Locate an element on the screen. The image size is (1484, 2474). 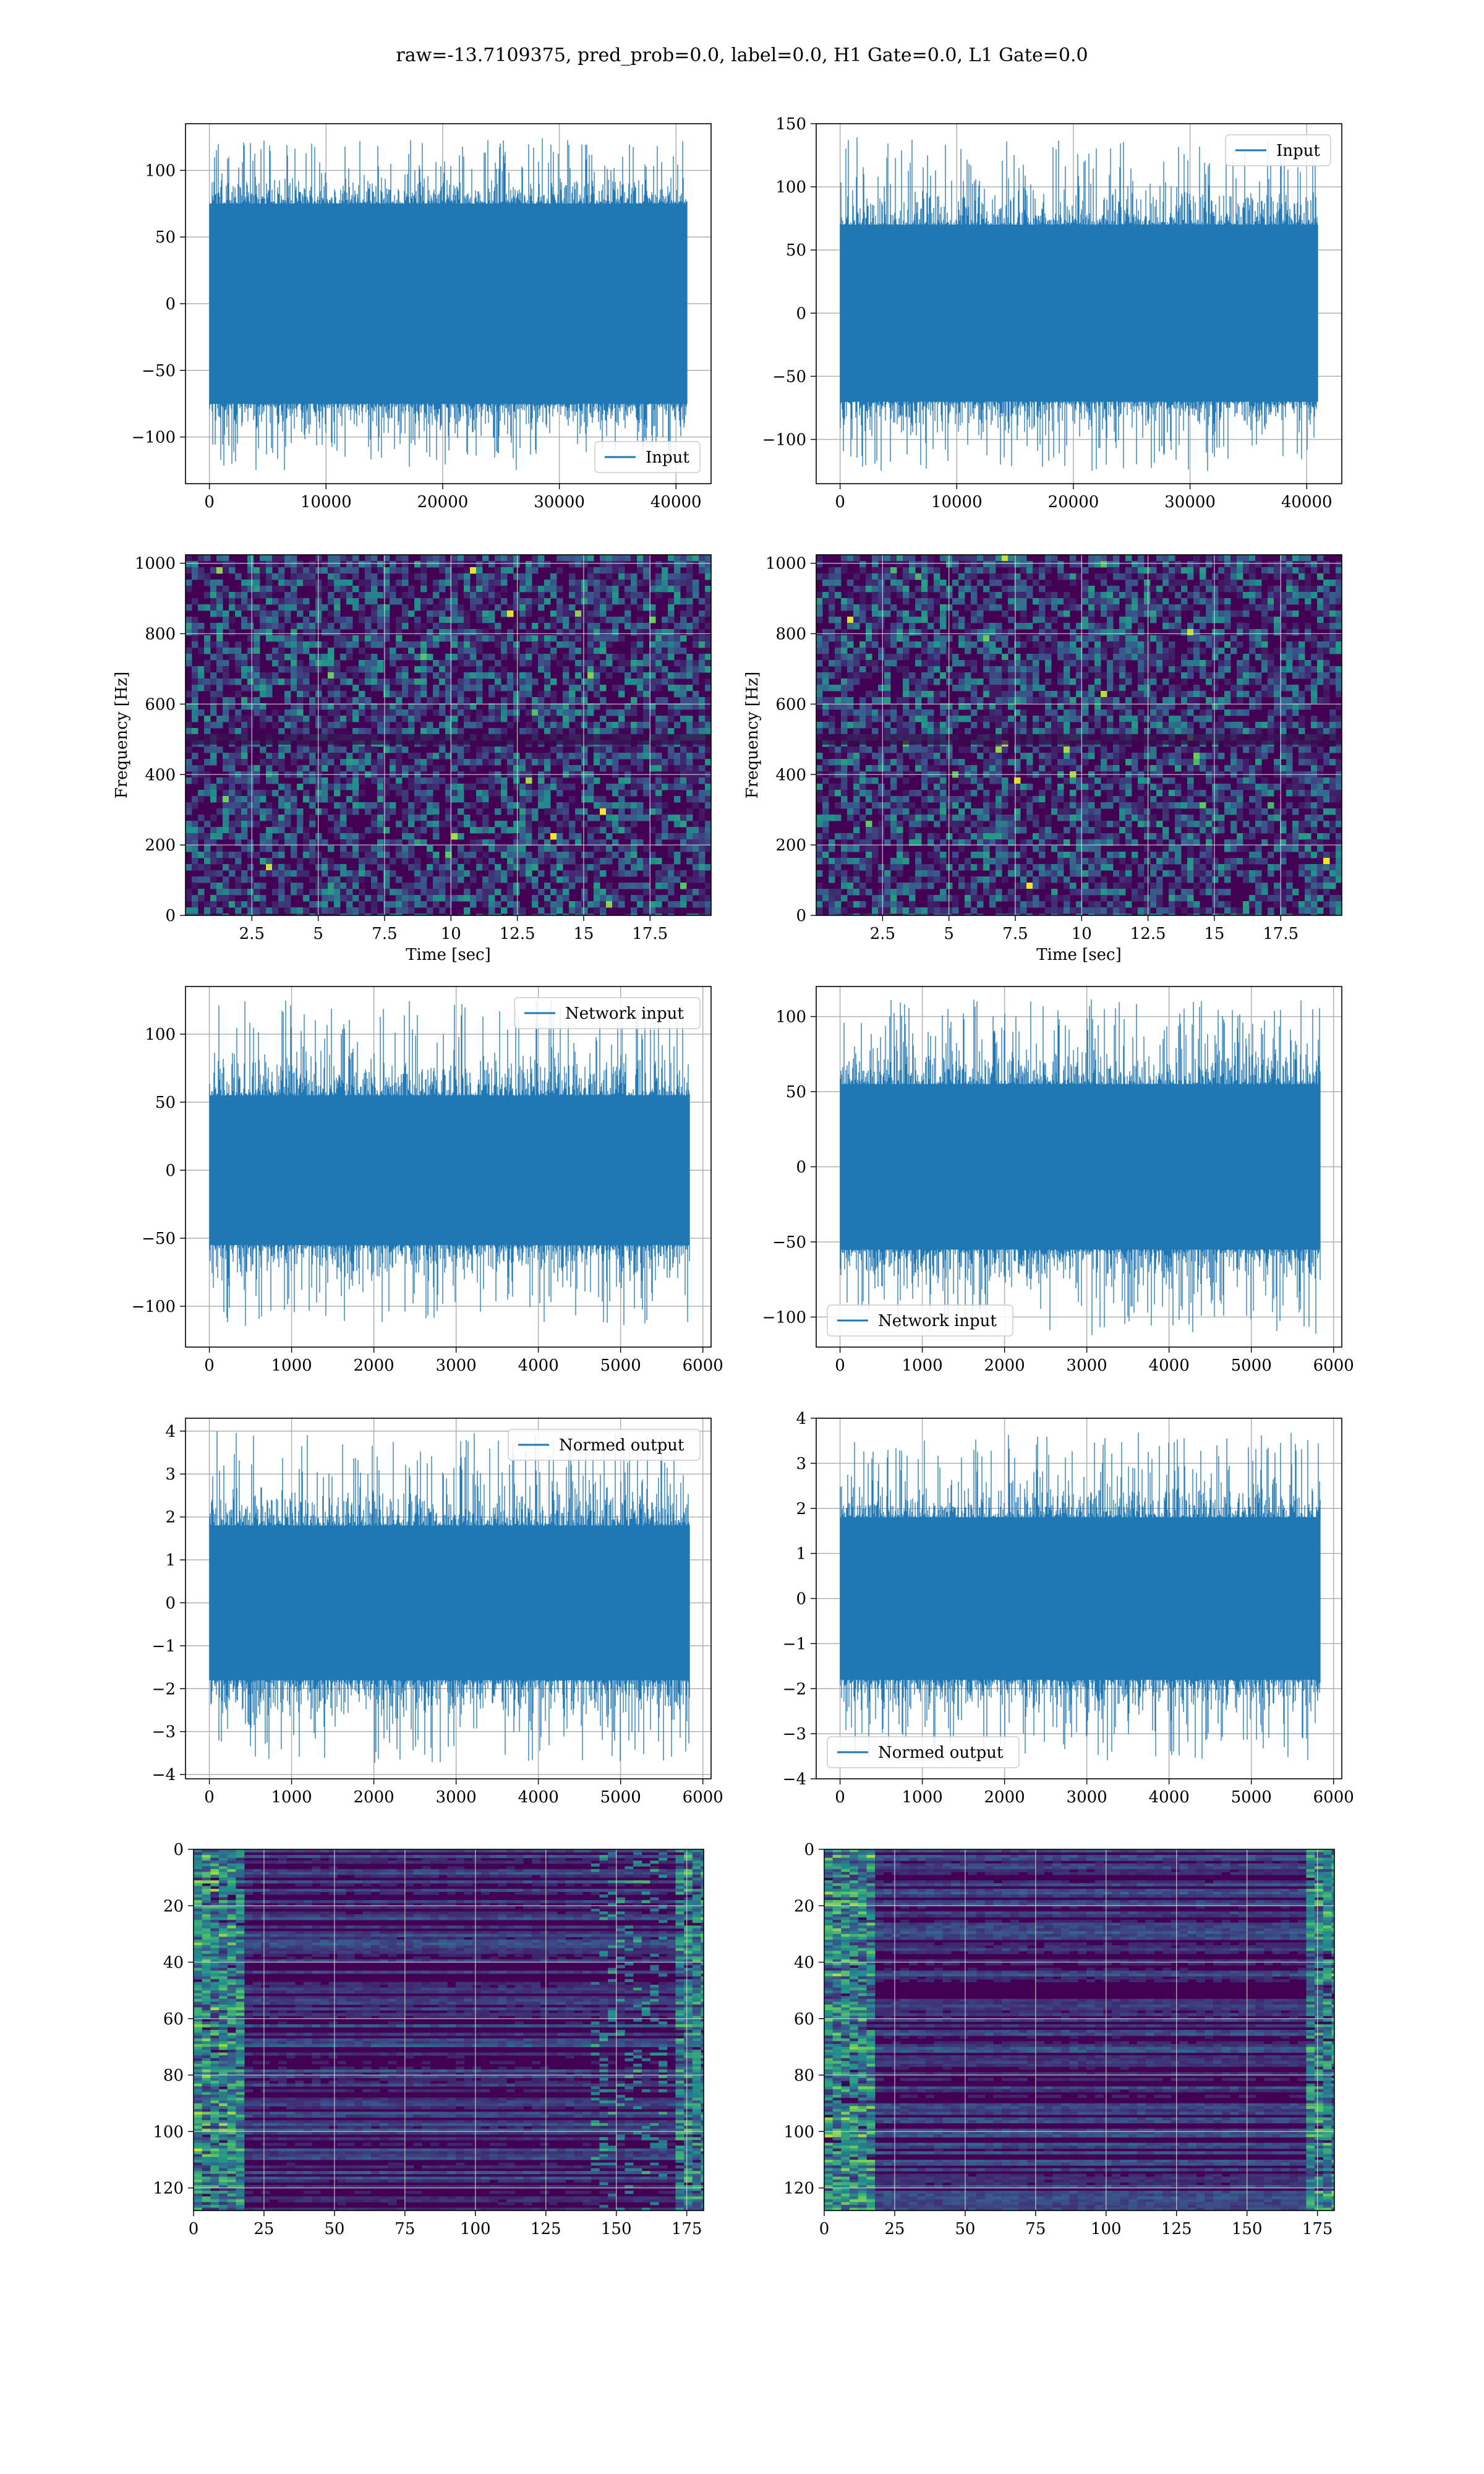
x-tick-label: 30000 is located at coordinates (1190, 502).